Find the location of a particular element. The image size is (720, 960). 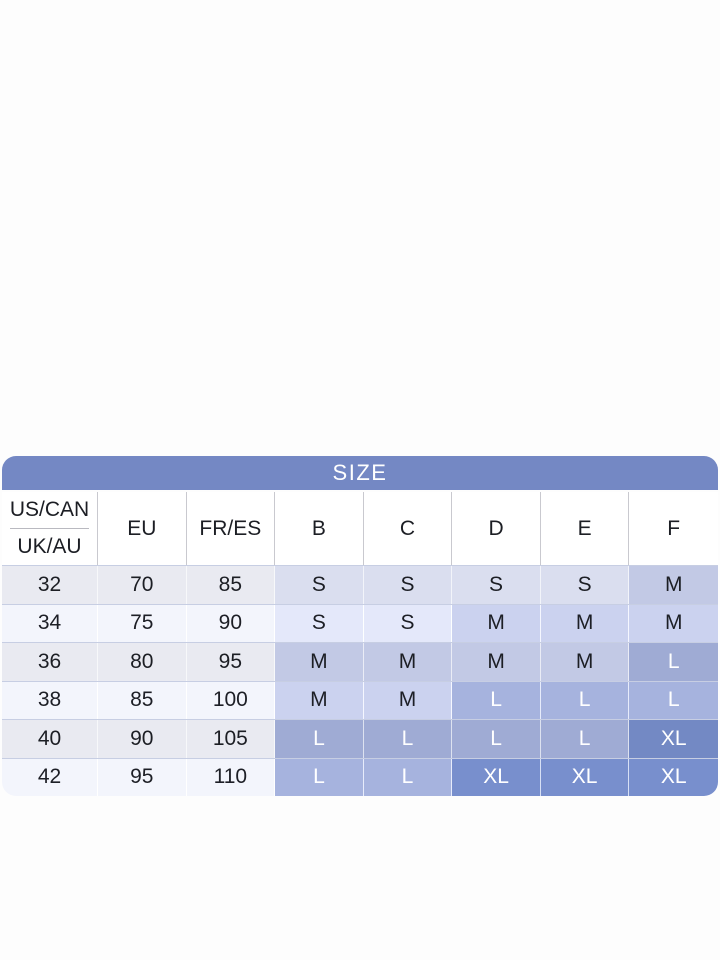

table-header-row: US/CAN UK/AU EU FR/ES B C D E F is located at coordinates (360, 528).